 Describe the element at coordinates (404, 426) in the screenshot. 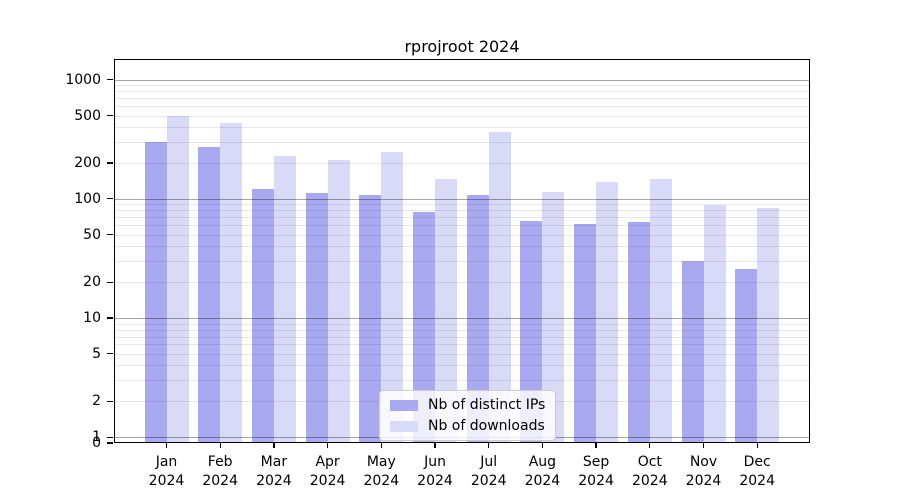

I see `legend-swatch-downloads` at that location.